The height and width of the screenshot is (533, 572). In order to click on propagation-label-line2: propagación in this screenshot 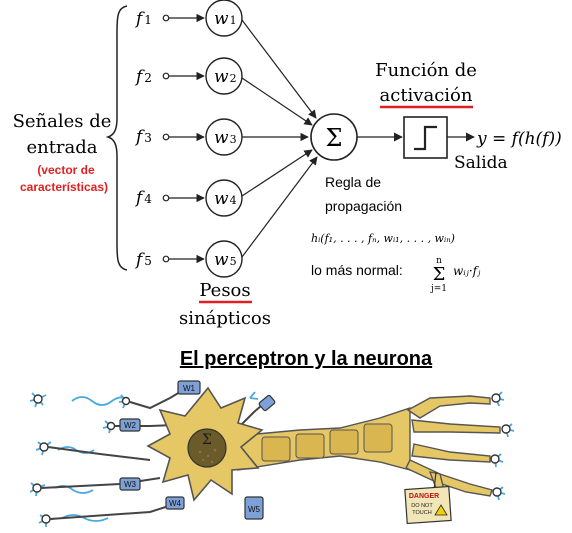, I will do `click(363, 206)`.